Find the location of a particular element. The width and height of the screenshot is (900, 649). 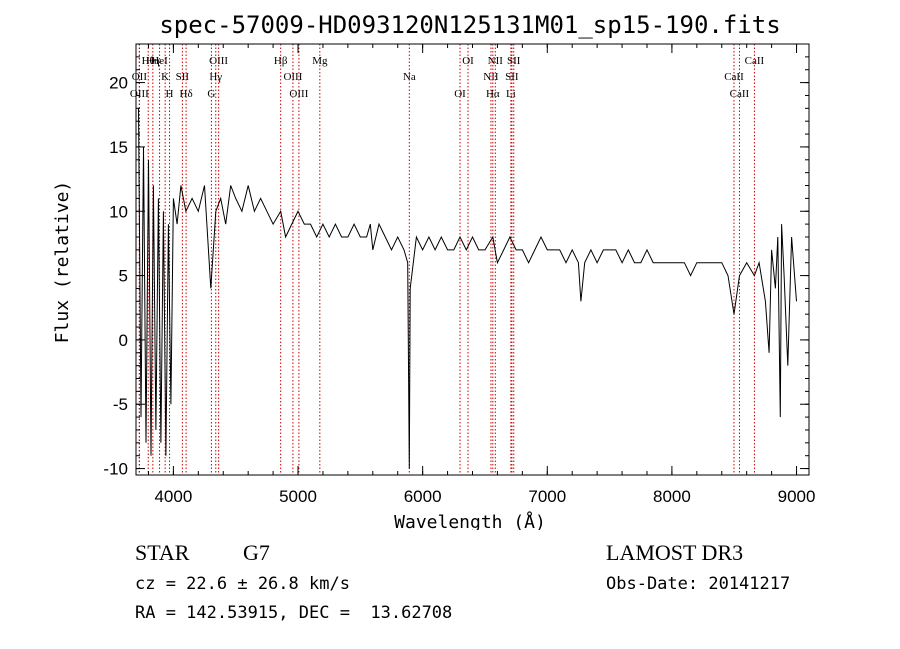

x-axis-label: Wavelength (Å) is located at coordinates (470, 520).